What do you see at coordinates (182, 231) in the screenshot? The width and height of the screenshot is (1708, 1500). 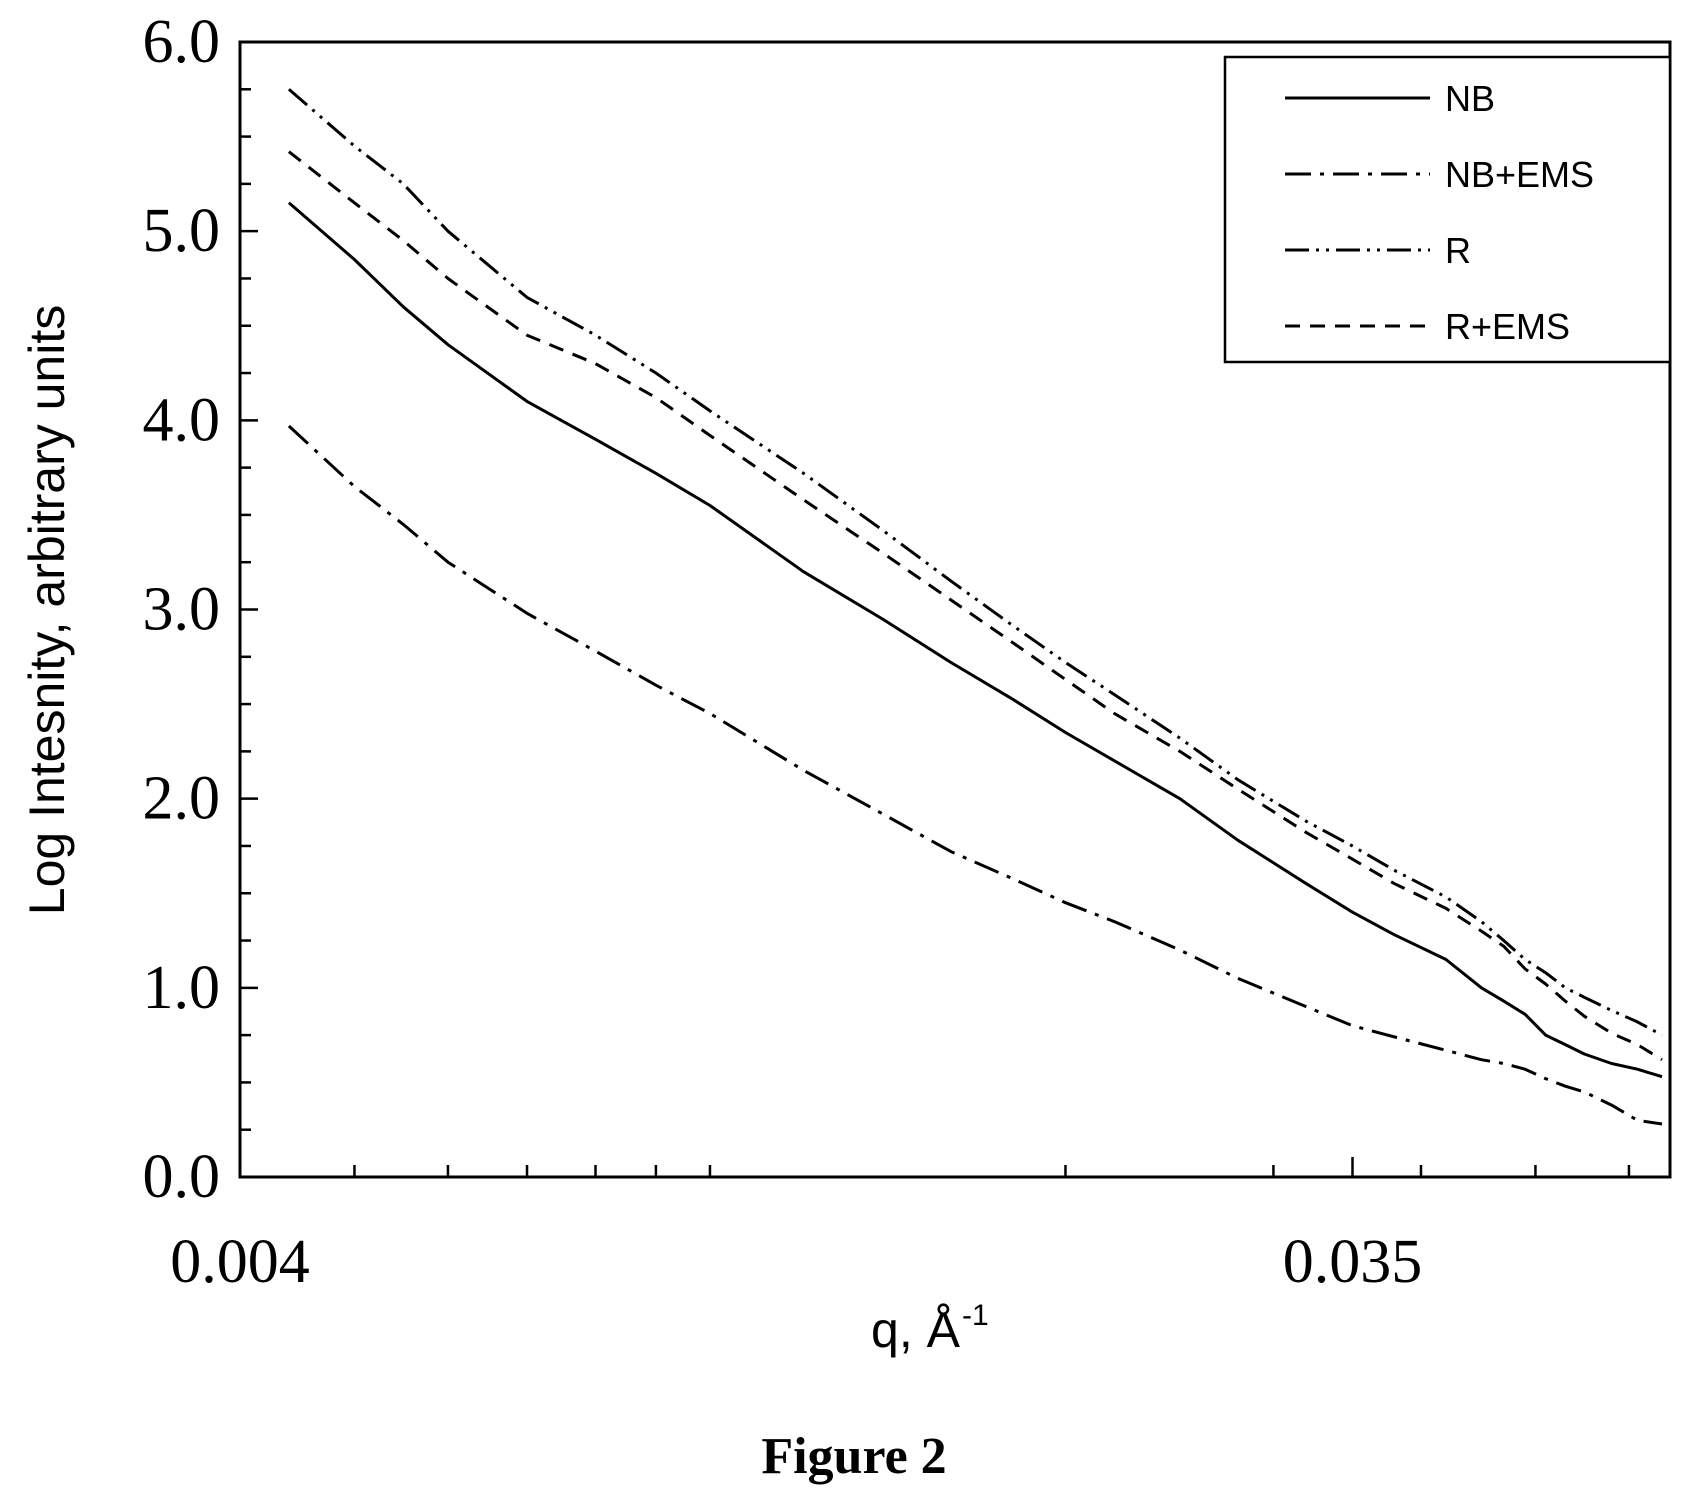 I see `y-tick-label: 5.0` at bounding box center [182, 231].